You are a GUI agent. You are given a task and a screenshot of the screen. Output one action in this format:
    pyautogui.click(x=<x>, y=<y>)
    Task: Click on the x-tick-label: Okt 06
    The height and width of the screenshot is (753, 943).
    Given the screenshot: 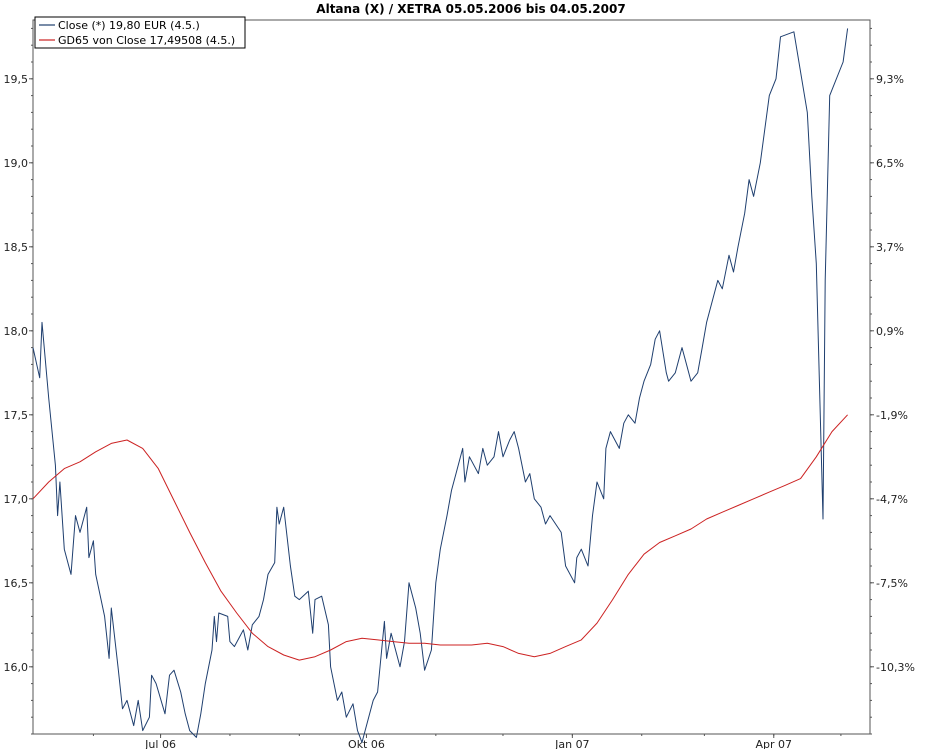 What is the action you would take?
    pyautogui.click(x=366, y=743)
    